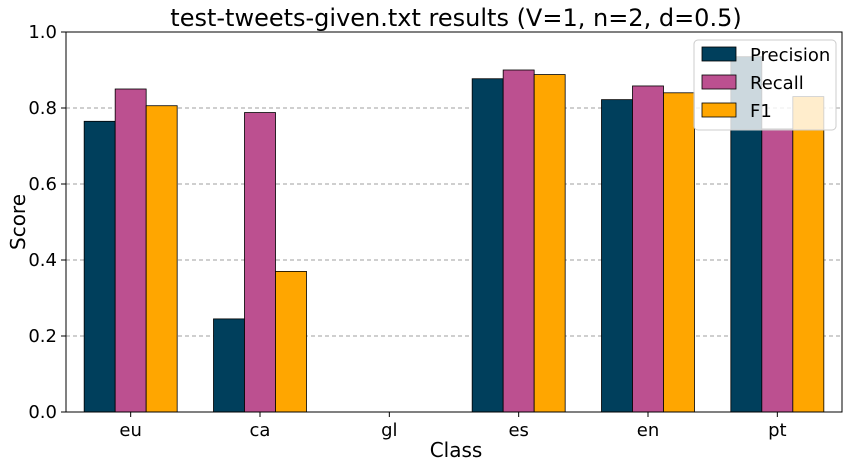 The height and width of the screenshot is (467, 857). I want to click on x-tick-label: eu, so click(130, 430).